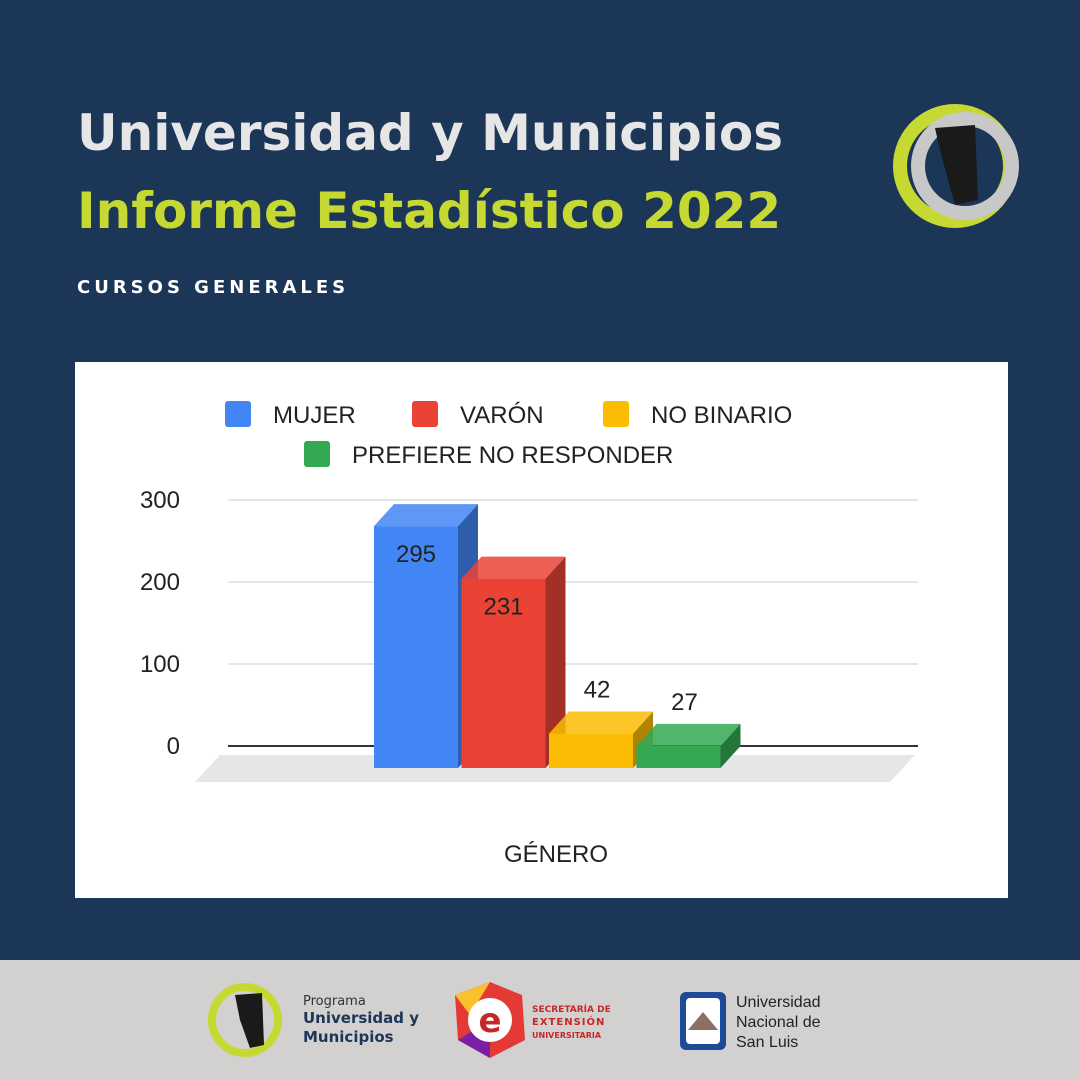  I want to click on logo-e: e, so click(489, 1021).